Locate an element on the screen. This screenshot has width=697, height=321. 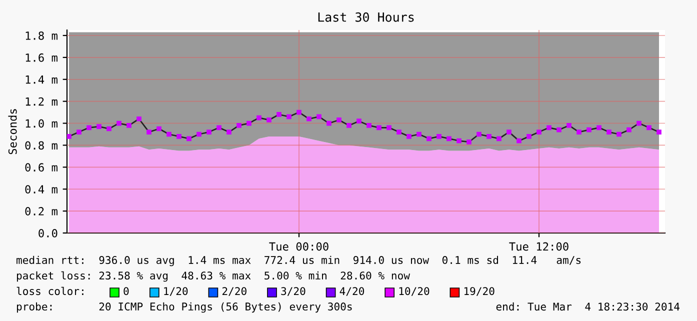
y-tick-label: 0.4 m is located at coordinates (41, 189).